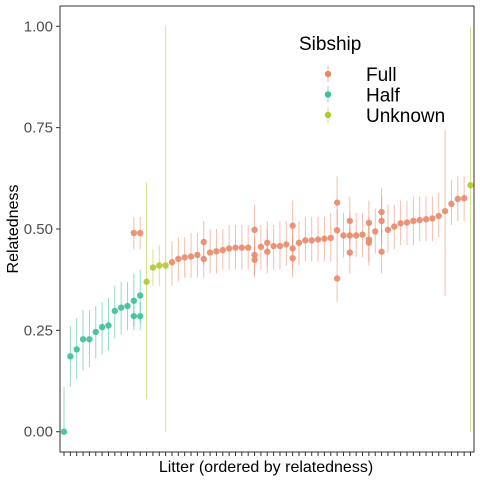 The image size is (480, 480). I want to click on legend-label-half: Half, so click(383, 96).